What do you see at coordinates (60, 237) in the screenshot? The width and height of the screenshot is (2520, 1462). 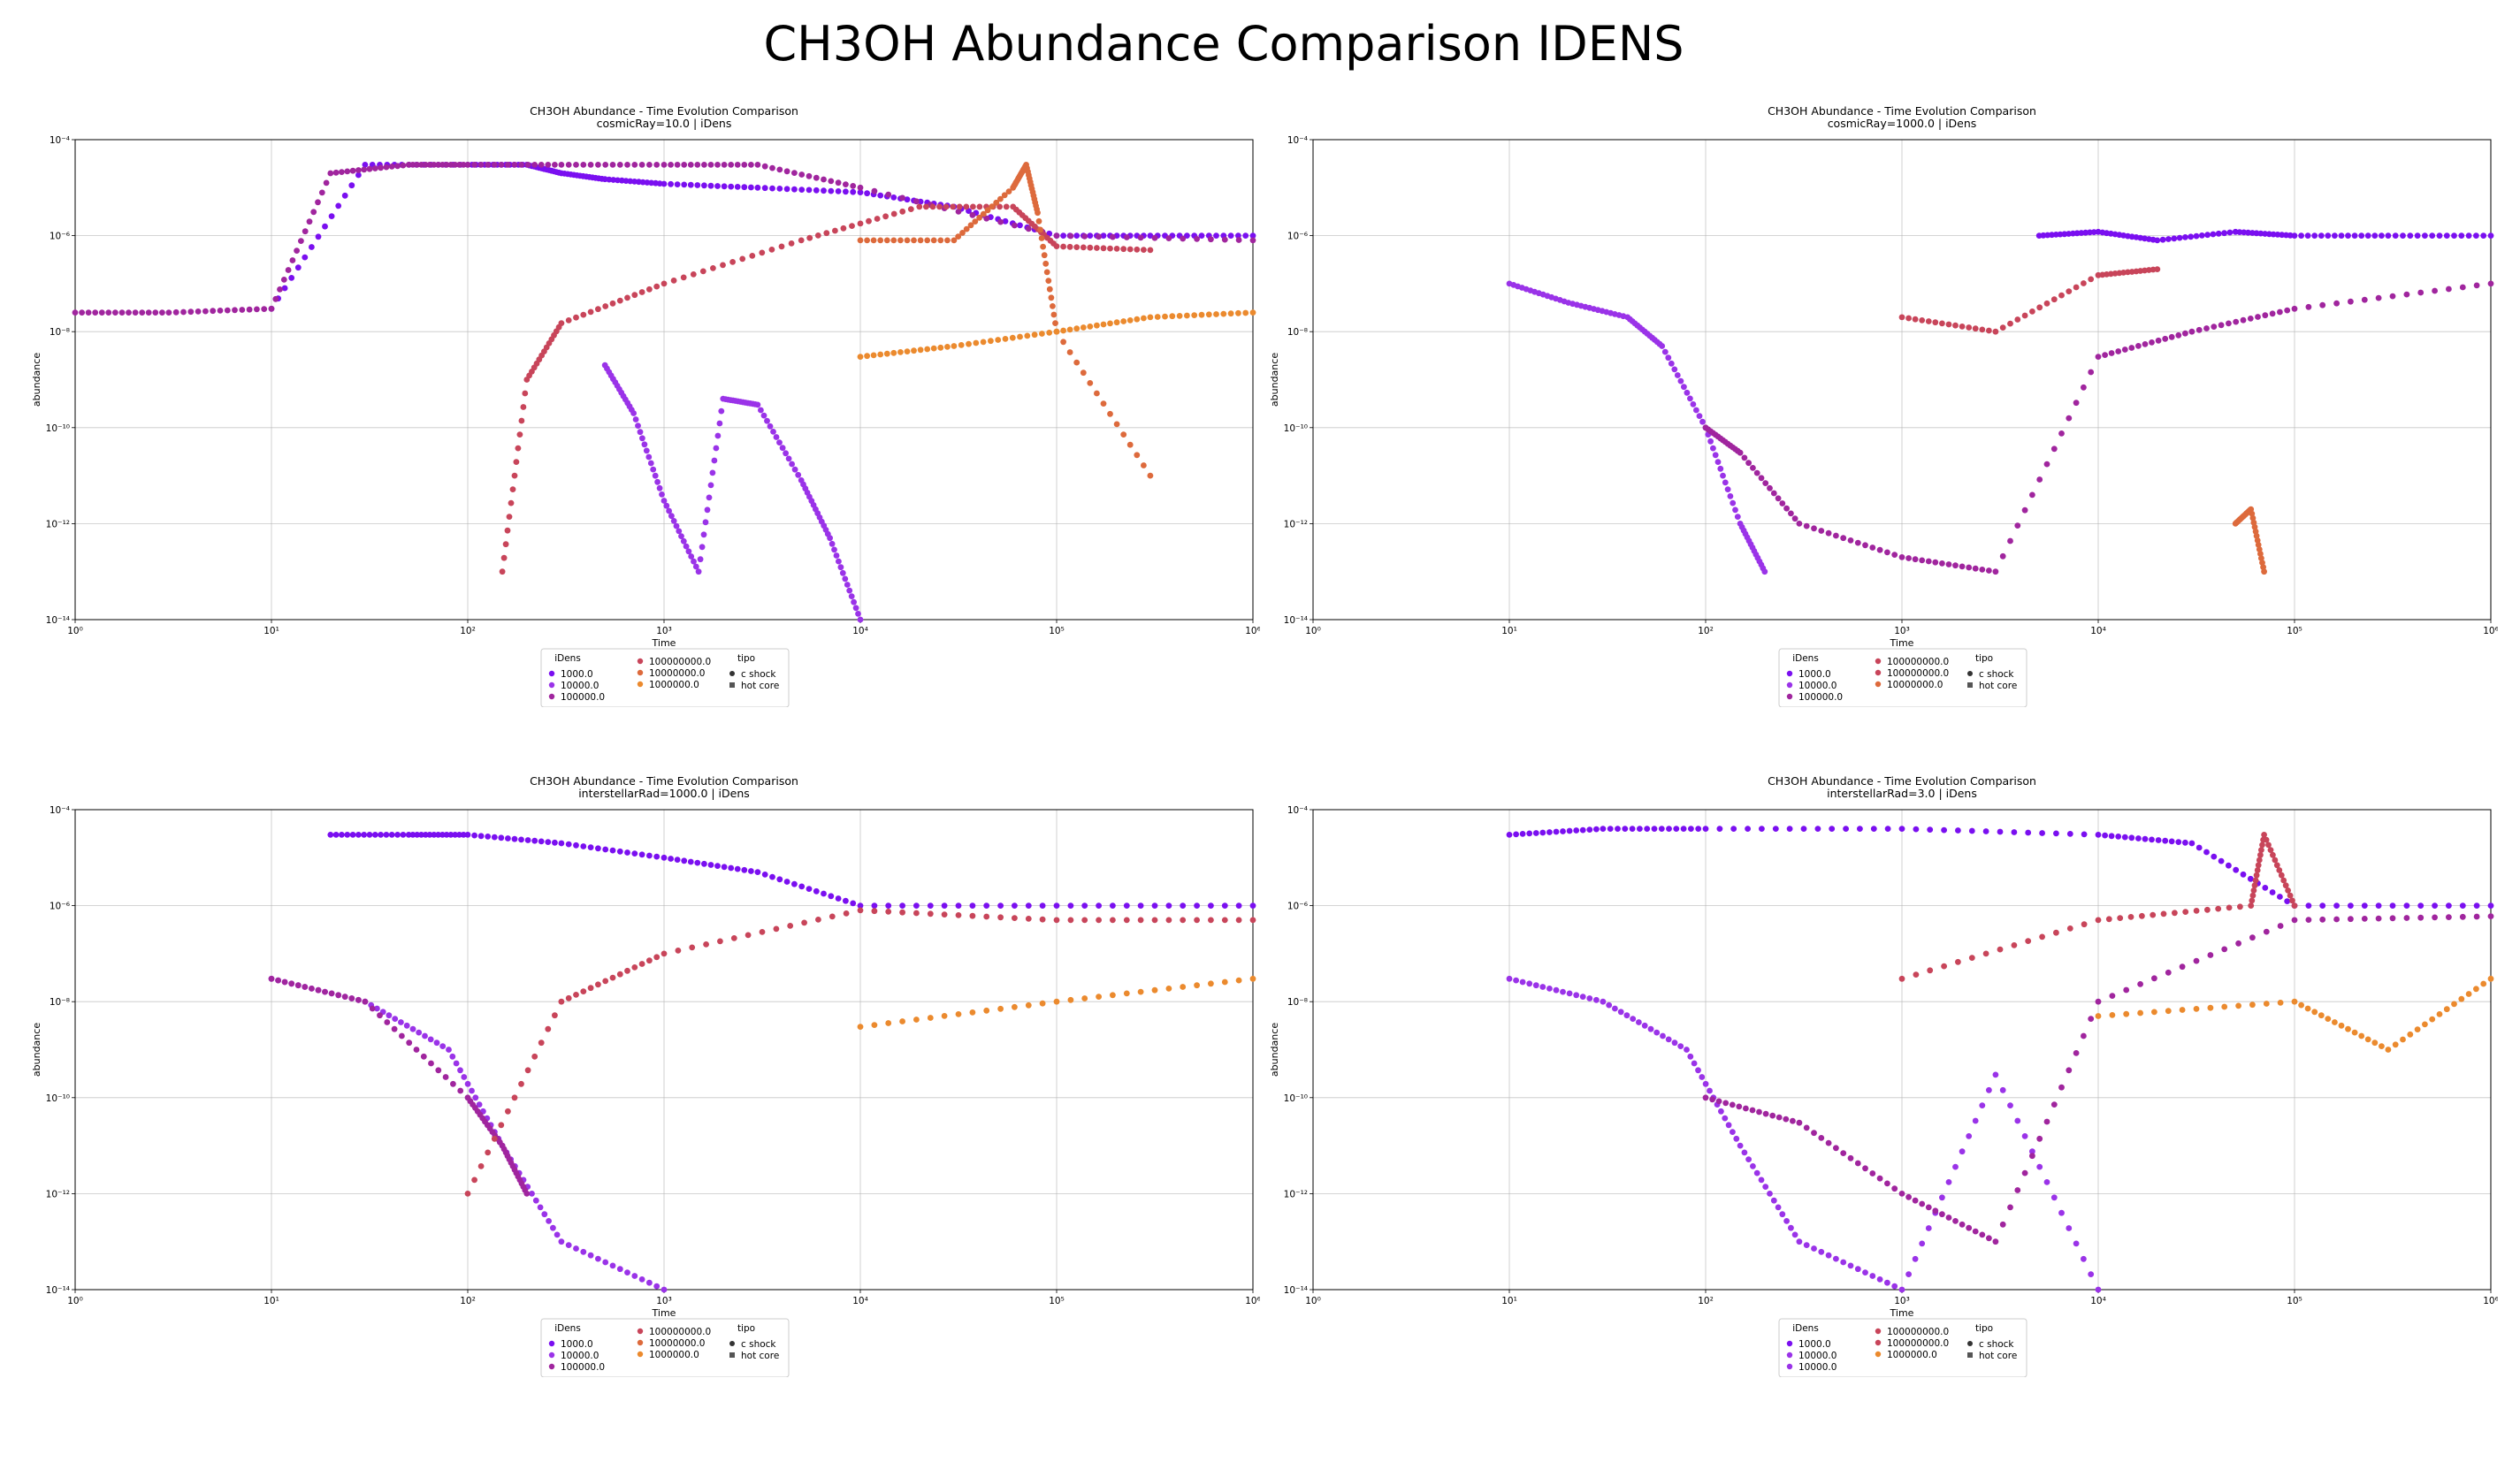 I see `y-tick-label: 10⁻⁶` at bounding box center [60, 237].